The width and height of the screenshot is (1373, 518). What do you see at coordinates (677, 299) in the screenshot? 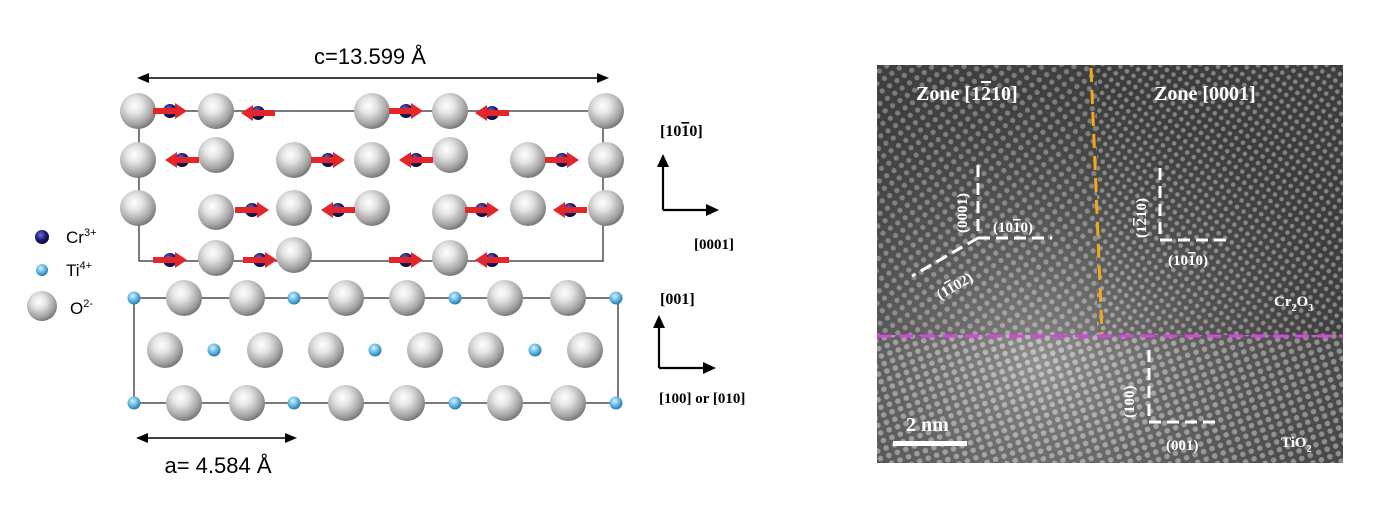
I see `tio2-vertical-axis-label: [001]` at bounding box center [677, 299].